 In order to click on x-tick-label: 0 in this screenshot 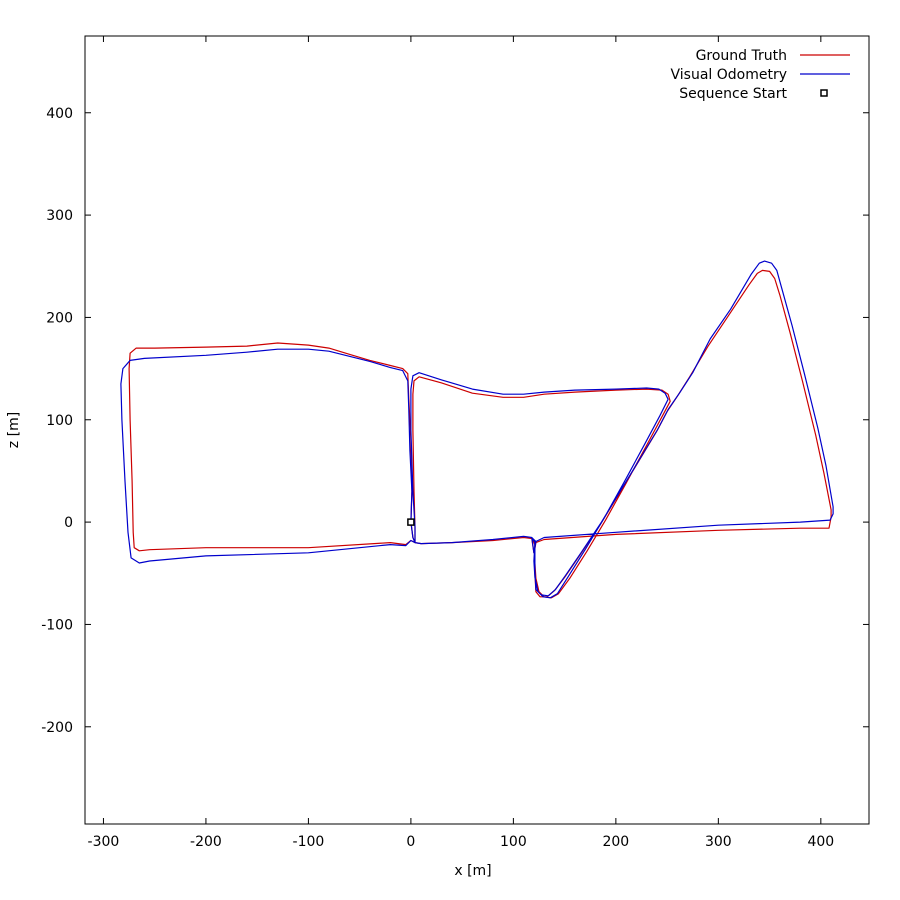, I will do `click(410, 842)`.